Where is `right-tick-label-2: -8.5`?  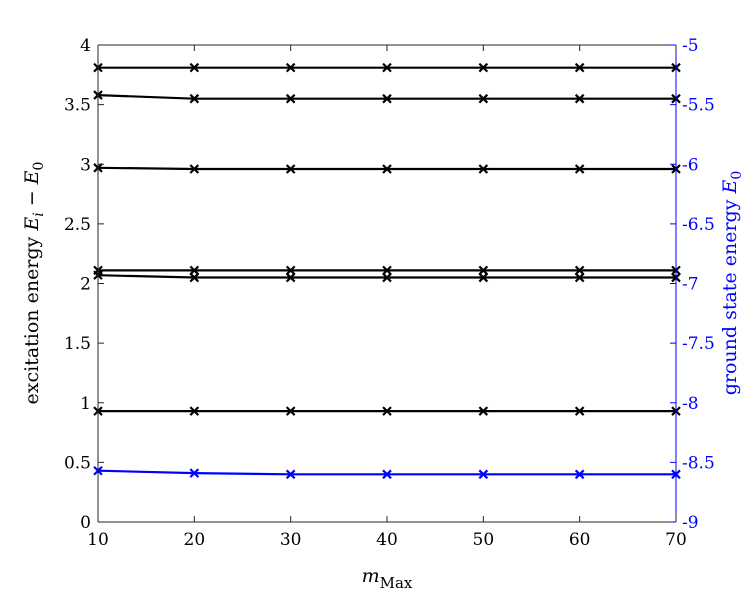 right-tick-label-2: -8.5 is located at coordinates (698, 463).